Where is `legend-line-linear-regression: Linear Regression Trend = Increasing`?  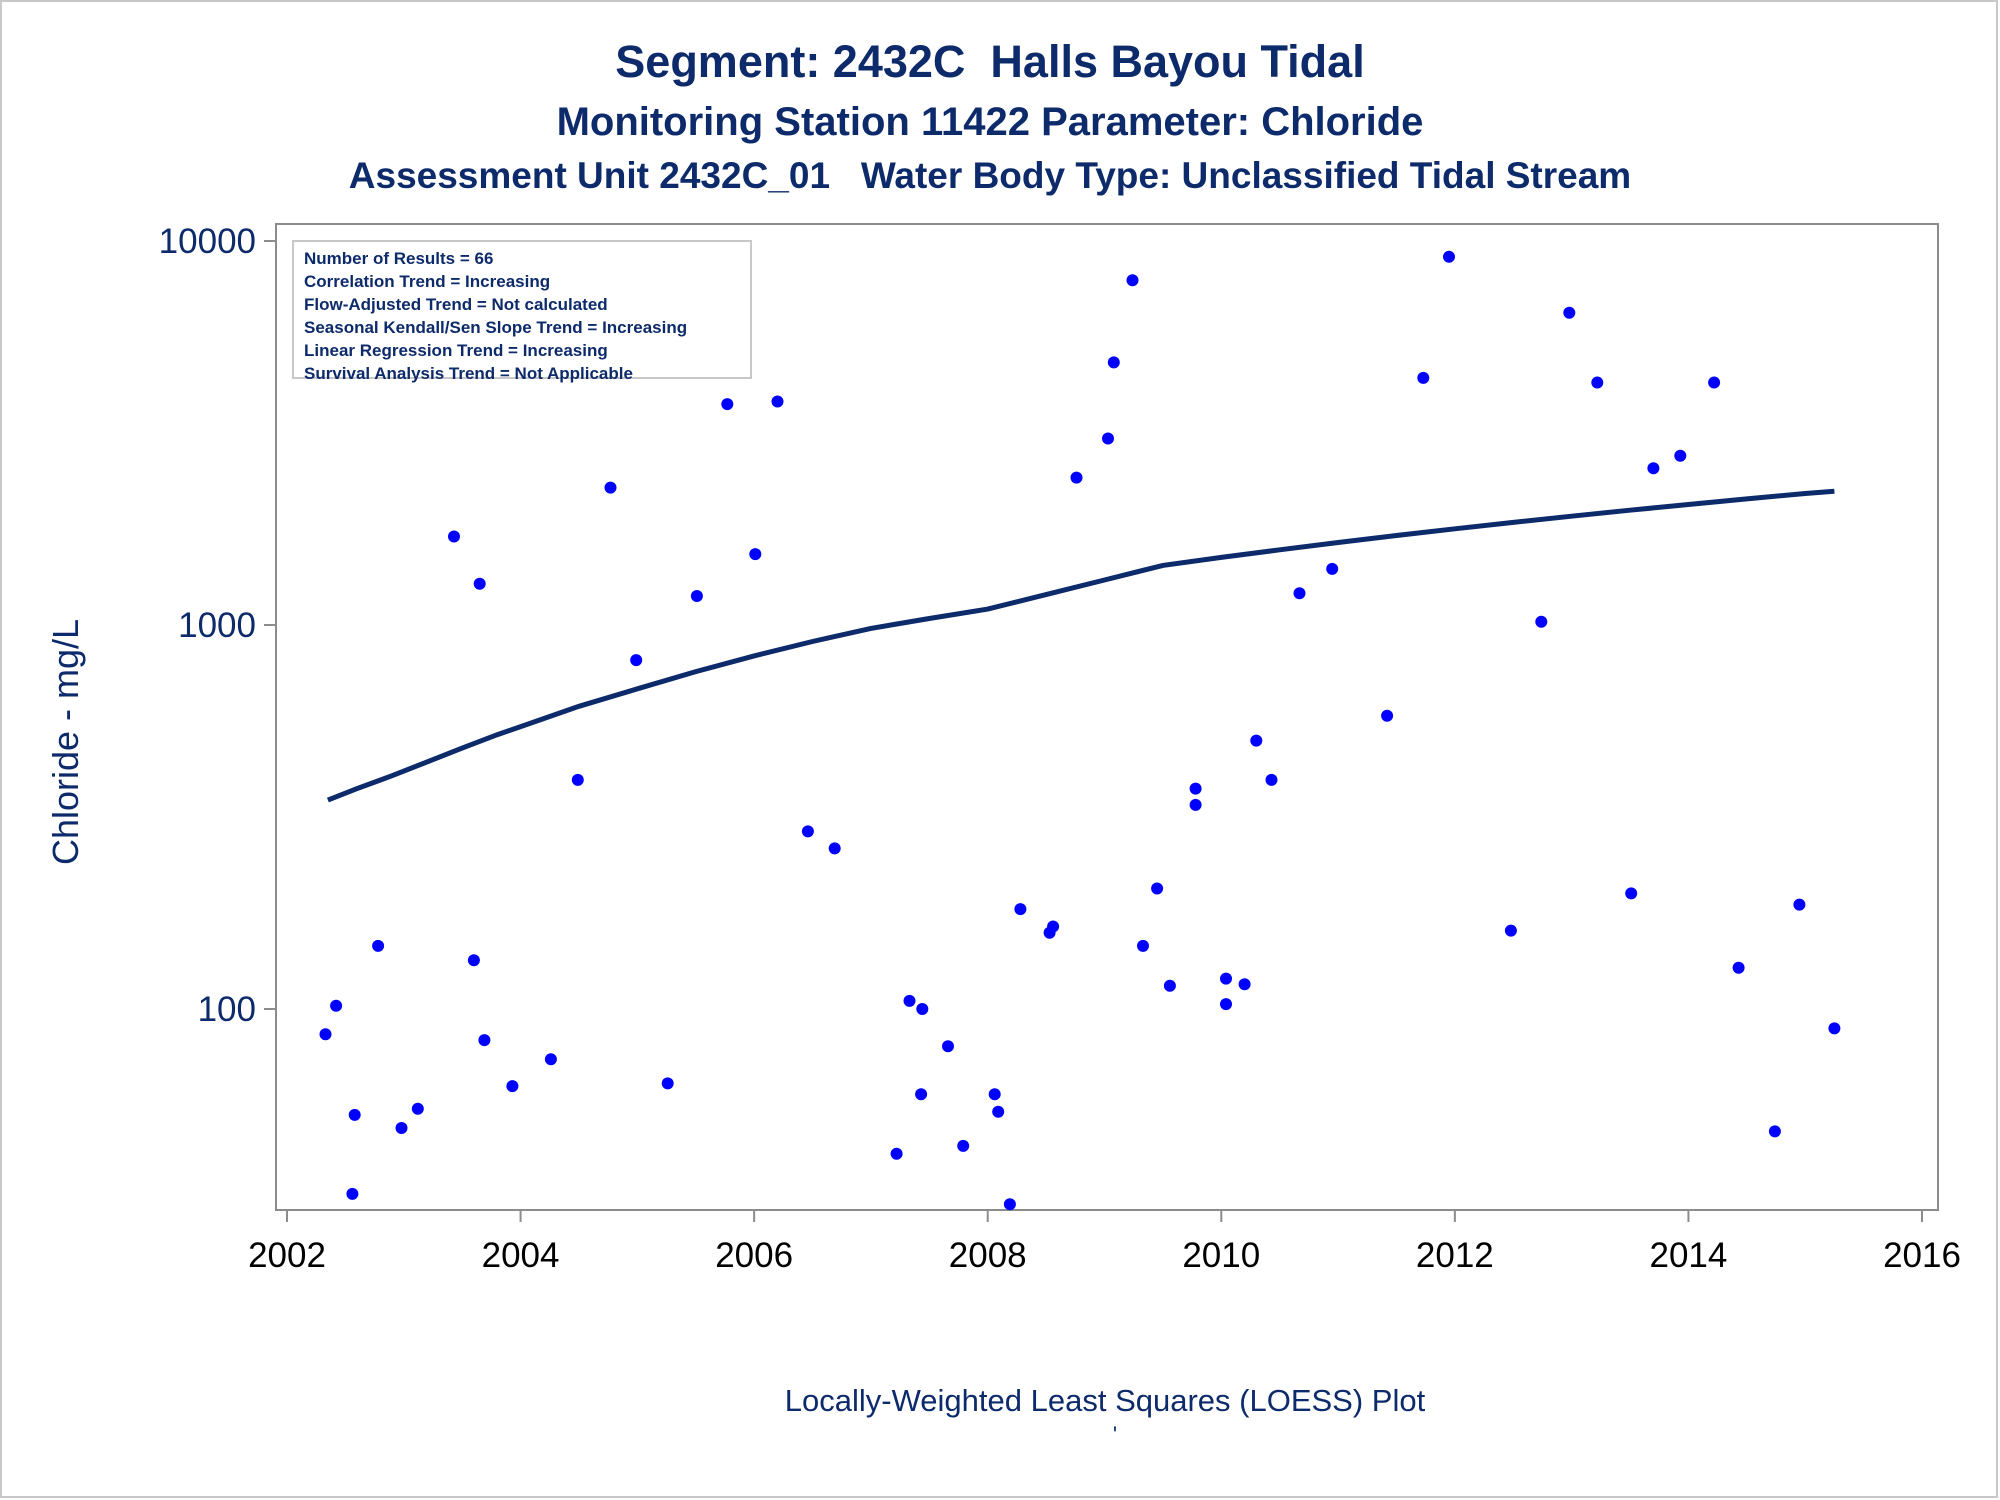
legend-line-linear-regression: Linear Regression Trend = Increasing is located at coordinates (456, 350).